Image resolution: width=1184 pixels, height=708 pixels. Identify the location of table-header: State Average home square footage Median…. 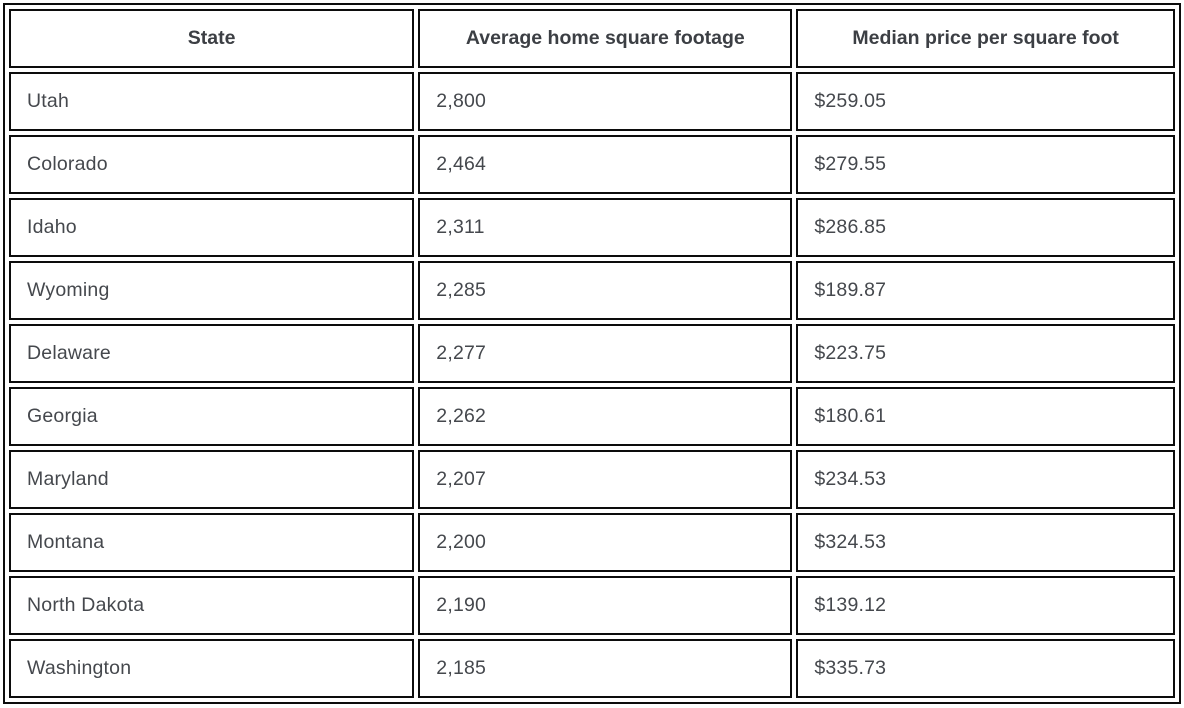
(592, 38).